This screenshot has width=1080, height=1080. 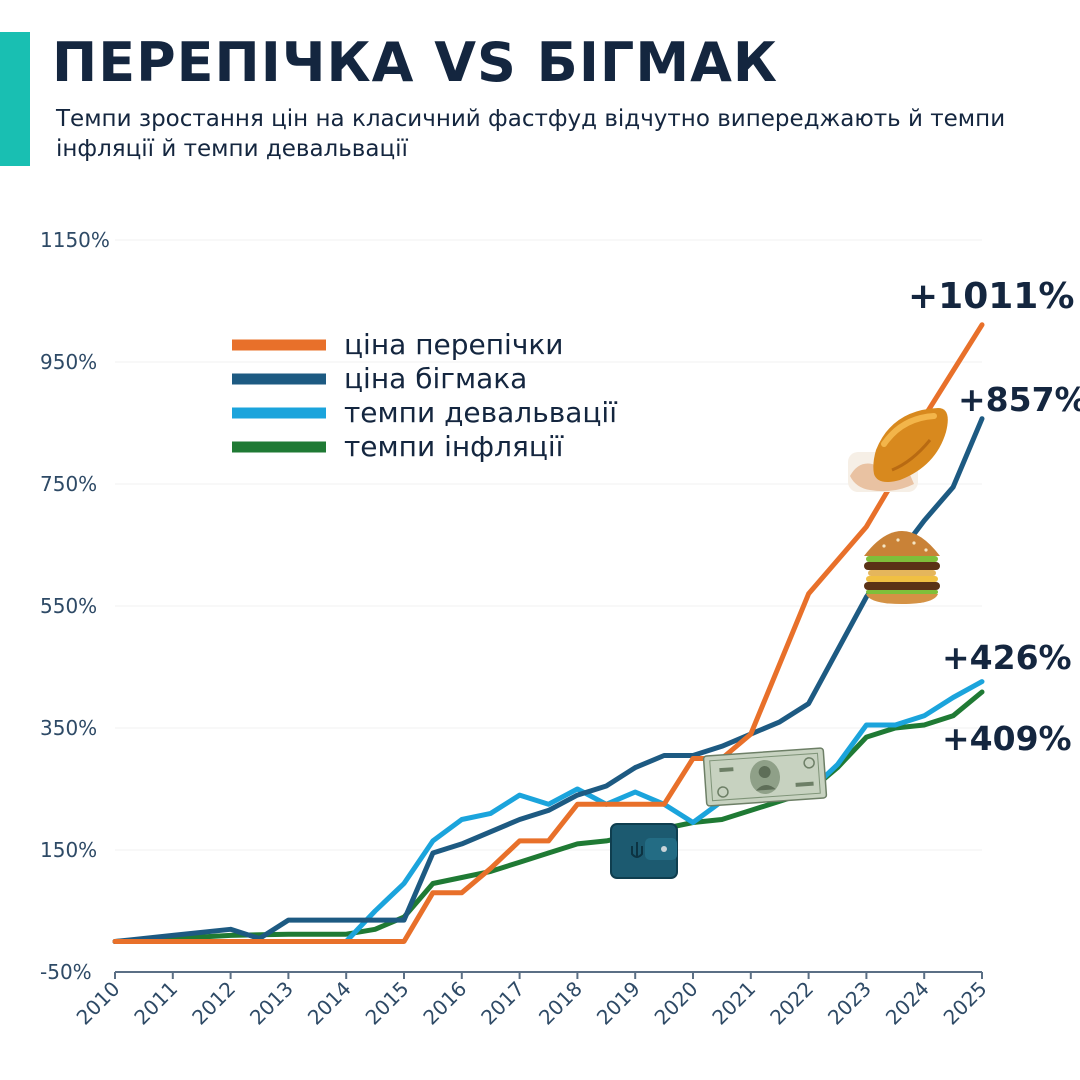 What do you see at coordinates (453, 344) in the screenshot?
I see `legend-label: ціна перепічки` at bounding box center [453, 344].